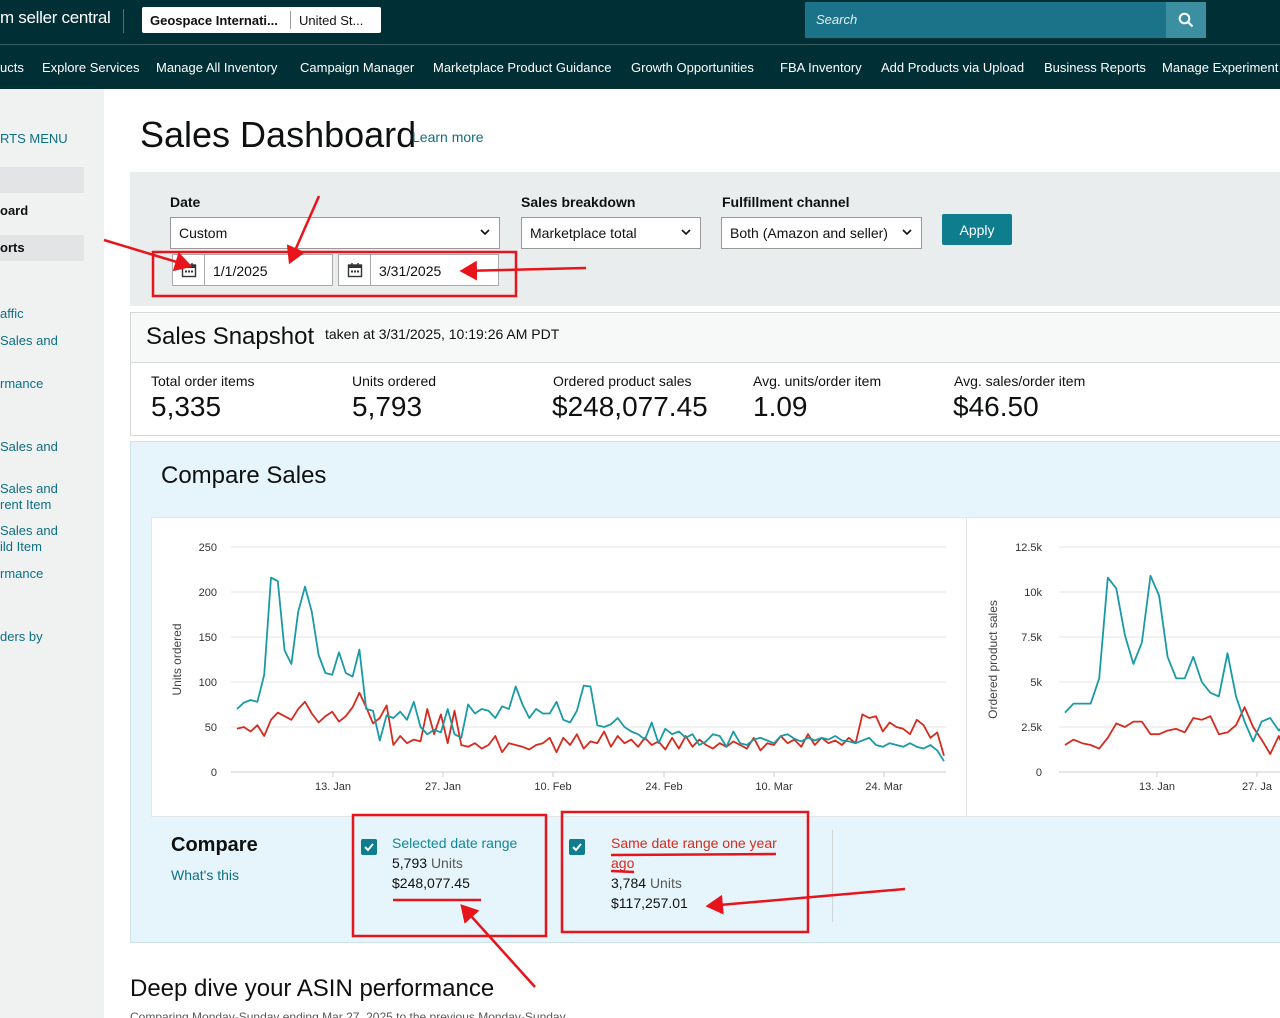 The image size is (1280, 1018). I want to click on metric-value: 5,793, so click(387, 406).